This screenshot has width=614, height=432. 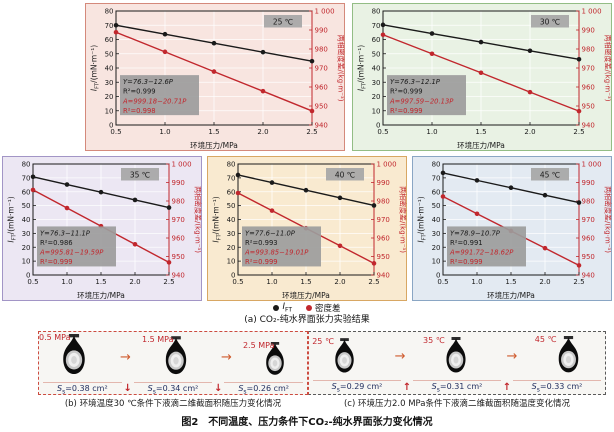 What do you see at coordinates (415, 82) in the screenshot?
I see `svg-text: Y=76.3−12.1P` at bounding box center [415, 82].